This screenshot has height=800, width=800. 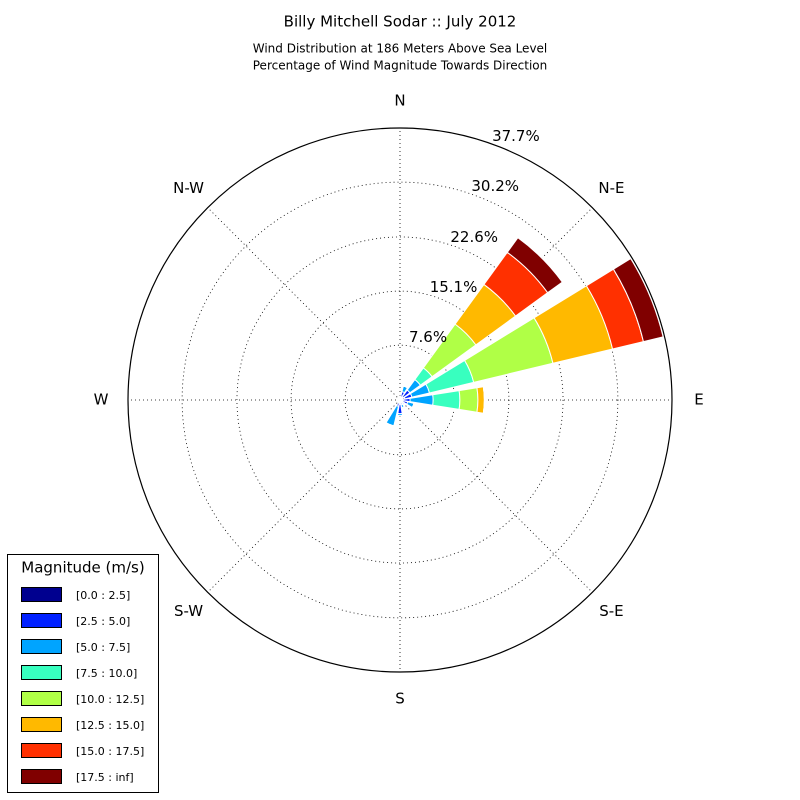 I want to click on r-tick-label: 22.6%, so click(x=474, y=237).